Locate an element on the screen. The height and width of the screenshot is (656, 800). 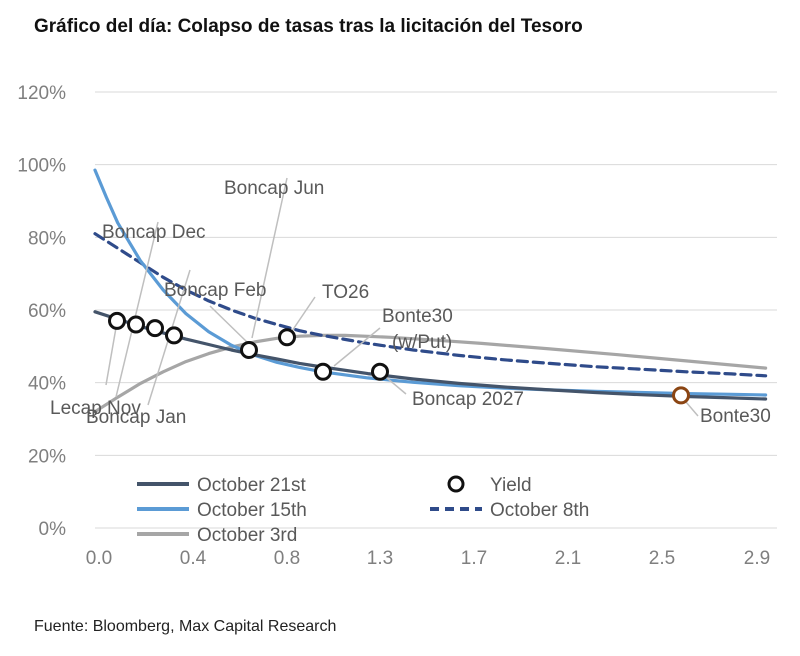
source-note: Fuente: Bloomberg, Max Capital Research is located at coordinates (185, 626).